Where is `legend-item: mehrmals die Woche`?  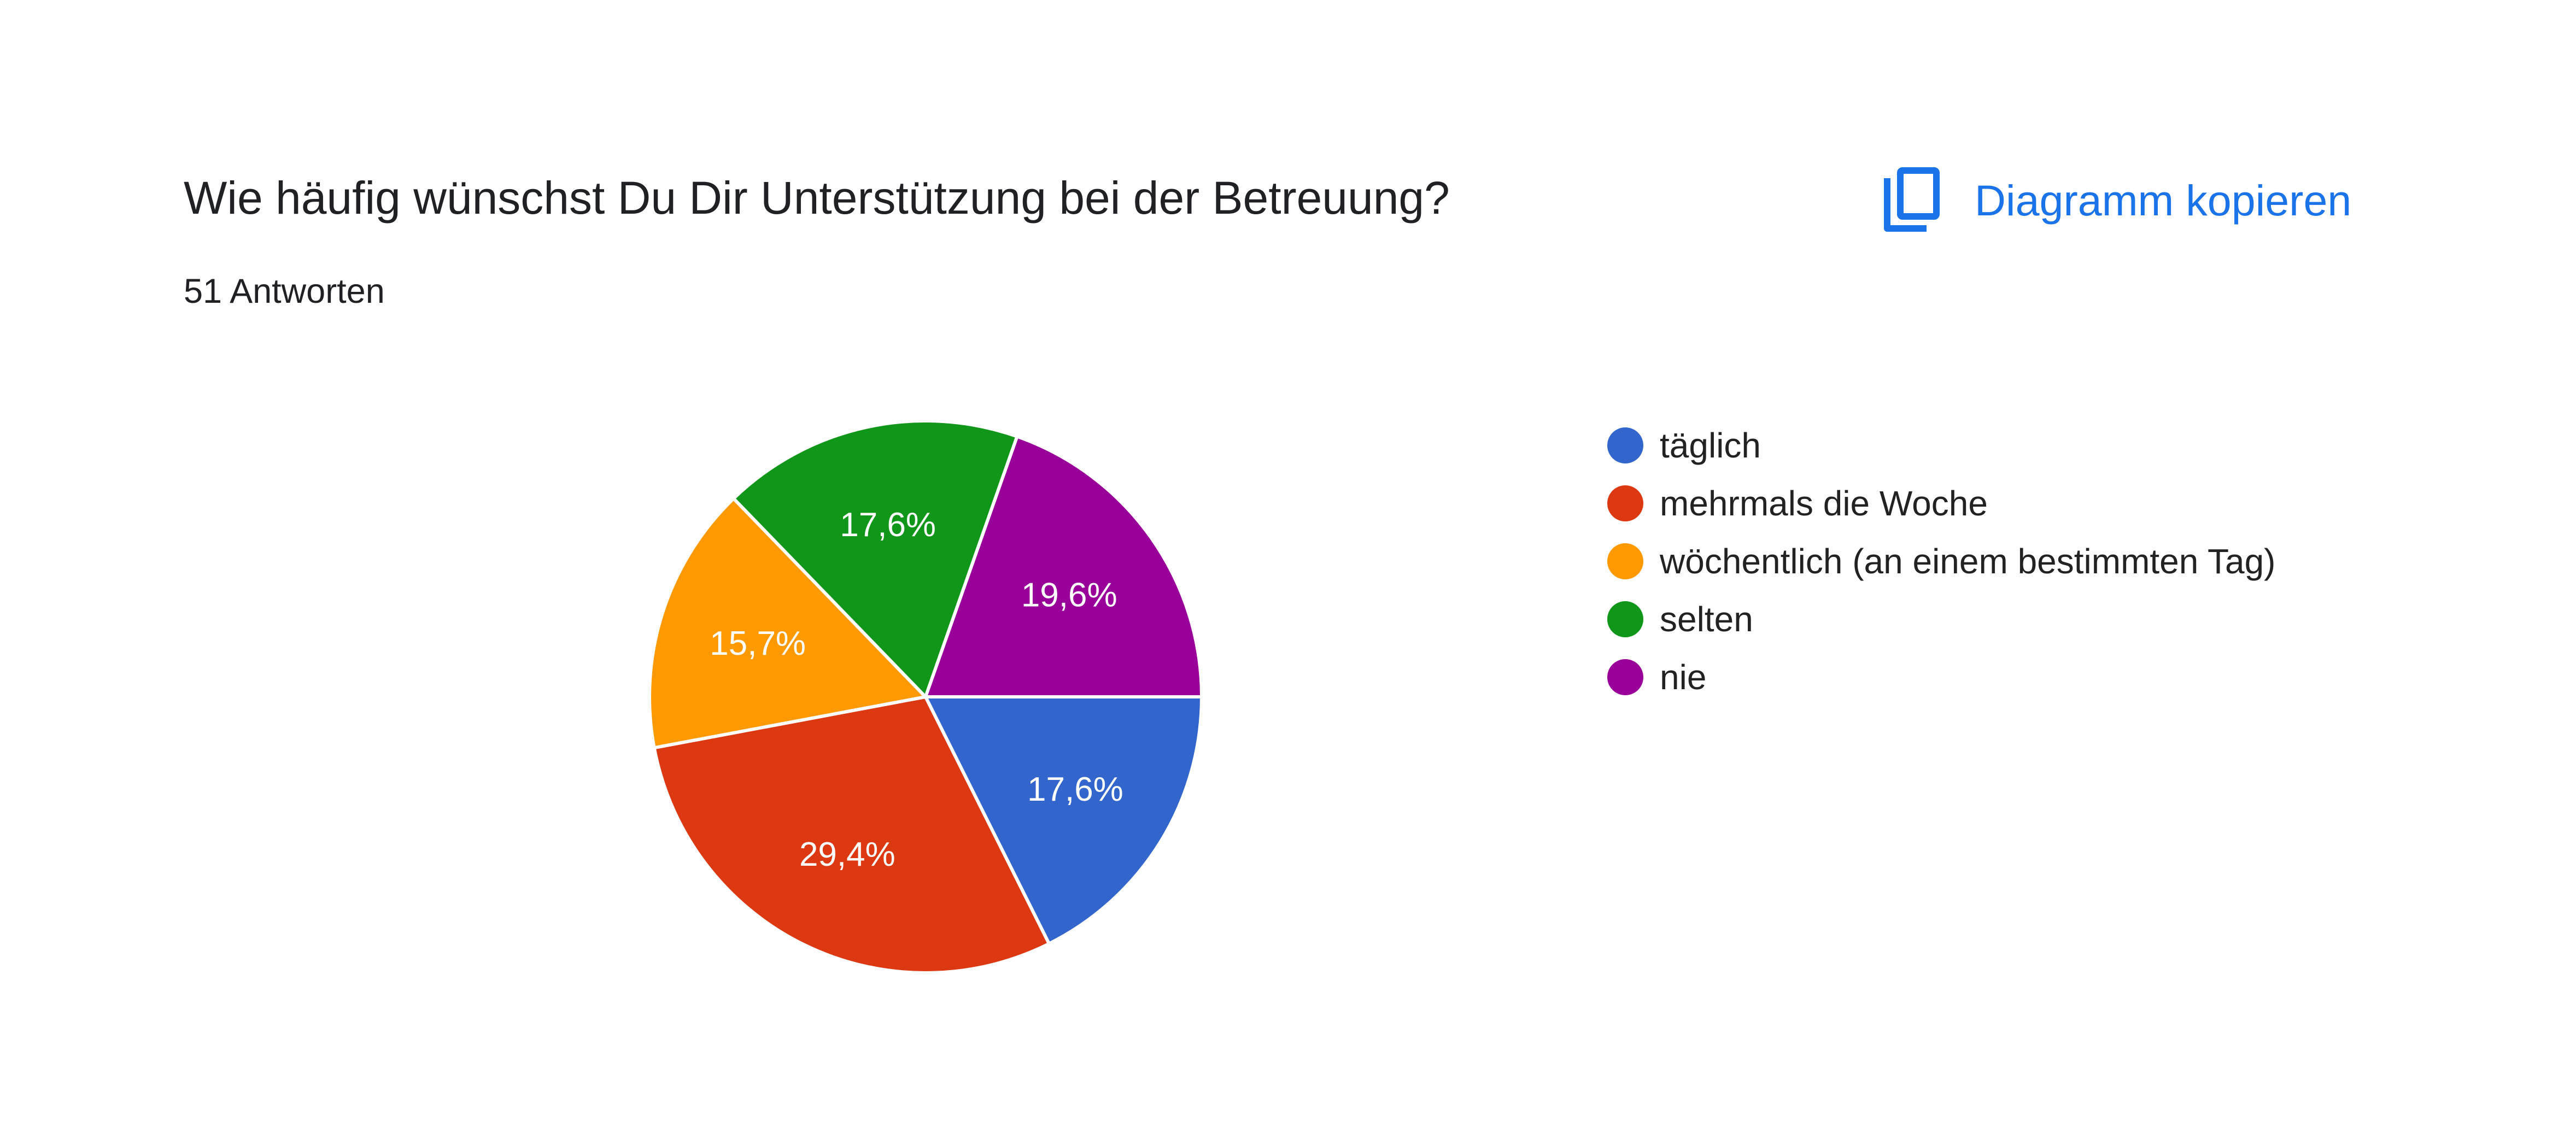
legend-item: mehrmals die Woche is located at coordinates (1941, 503).